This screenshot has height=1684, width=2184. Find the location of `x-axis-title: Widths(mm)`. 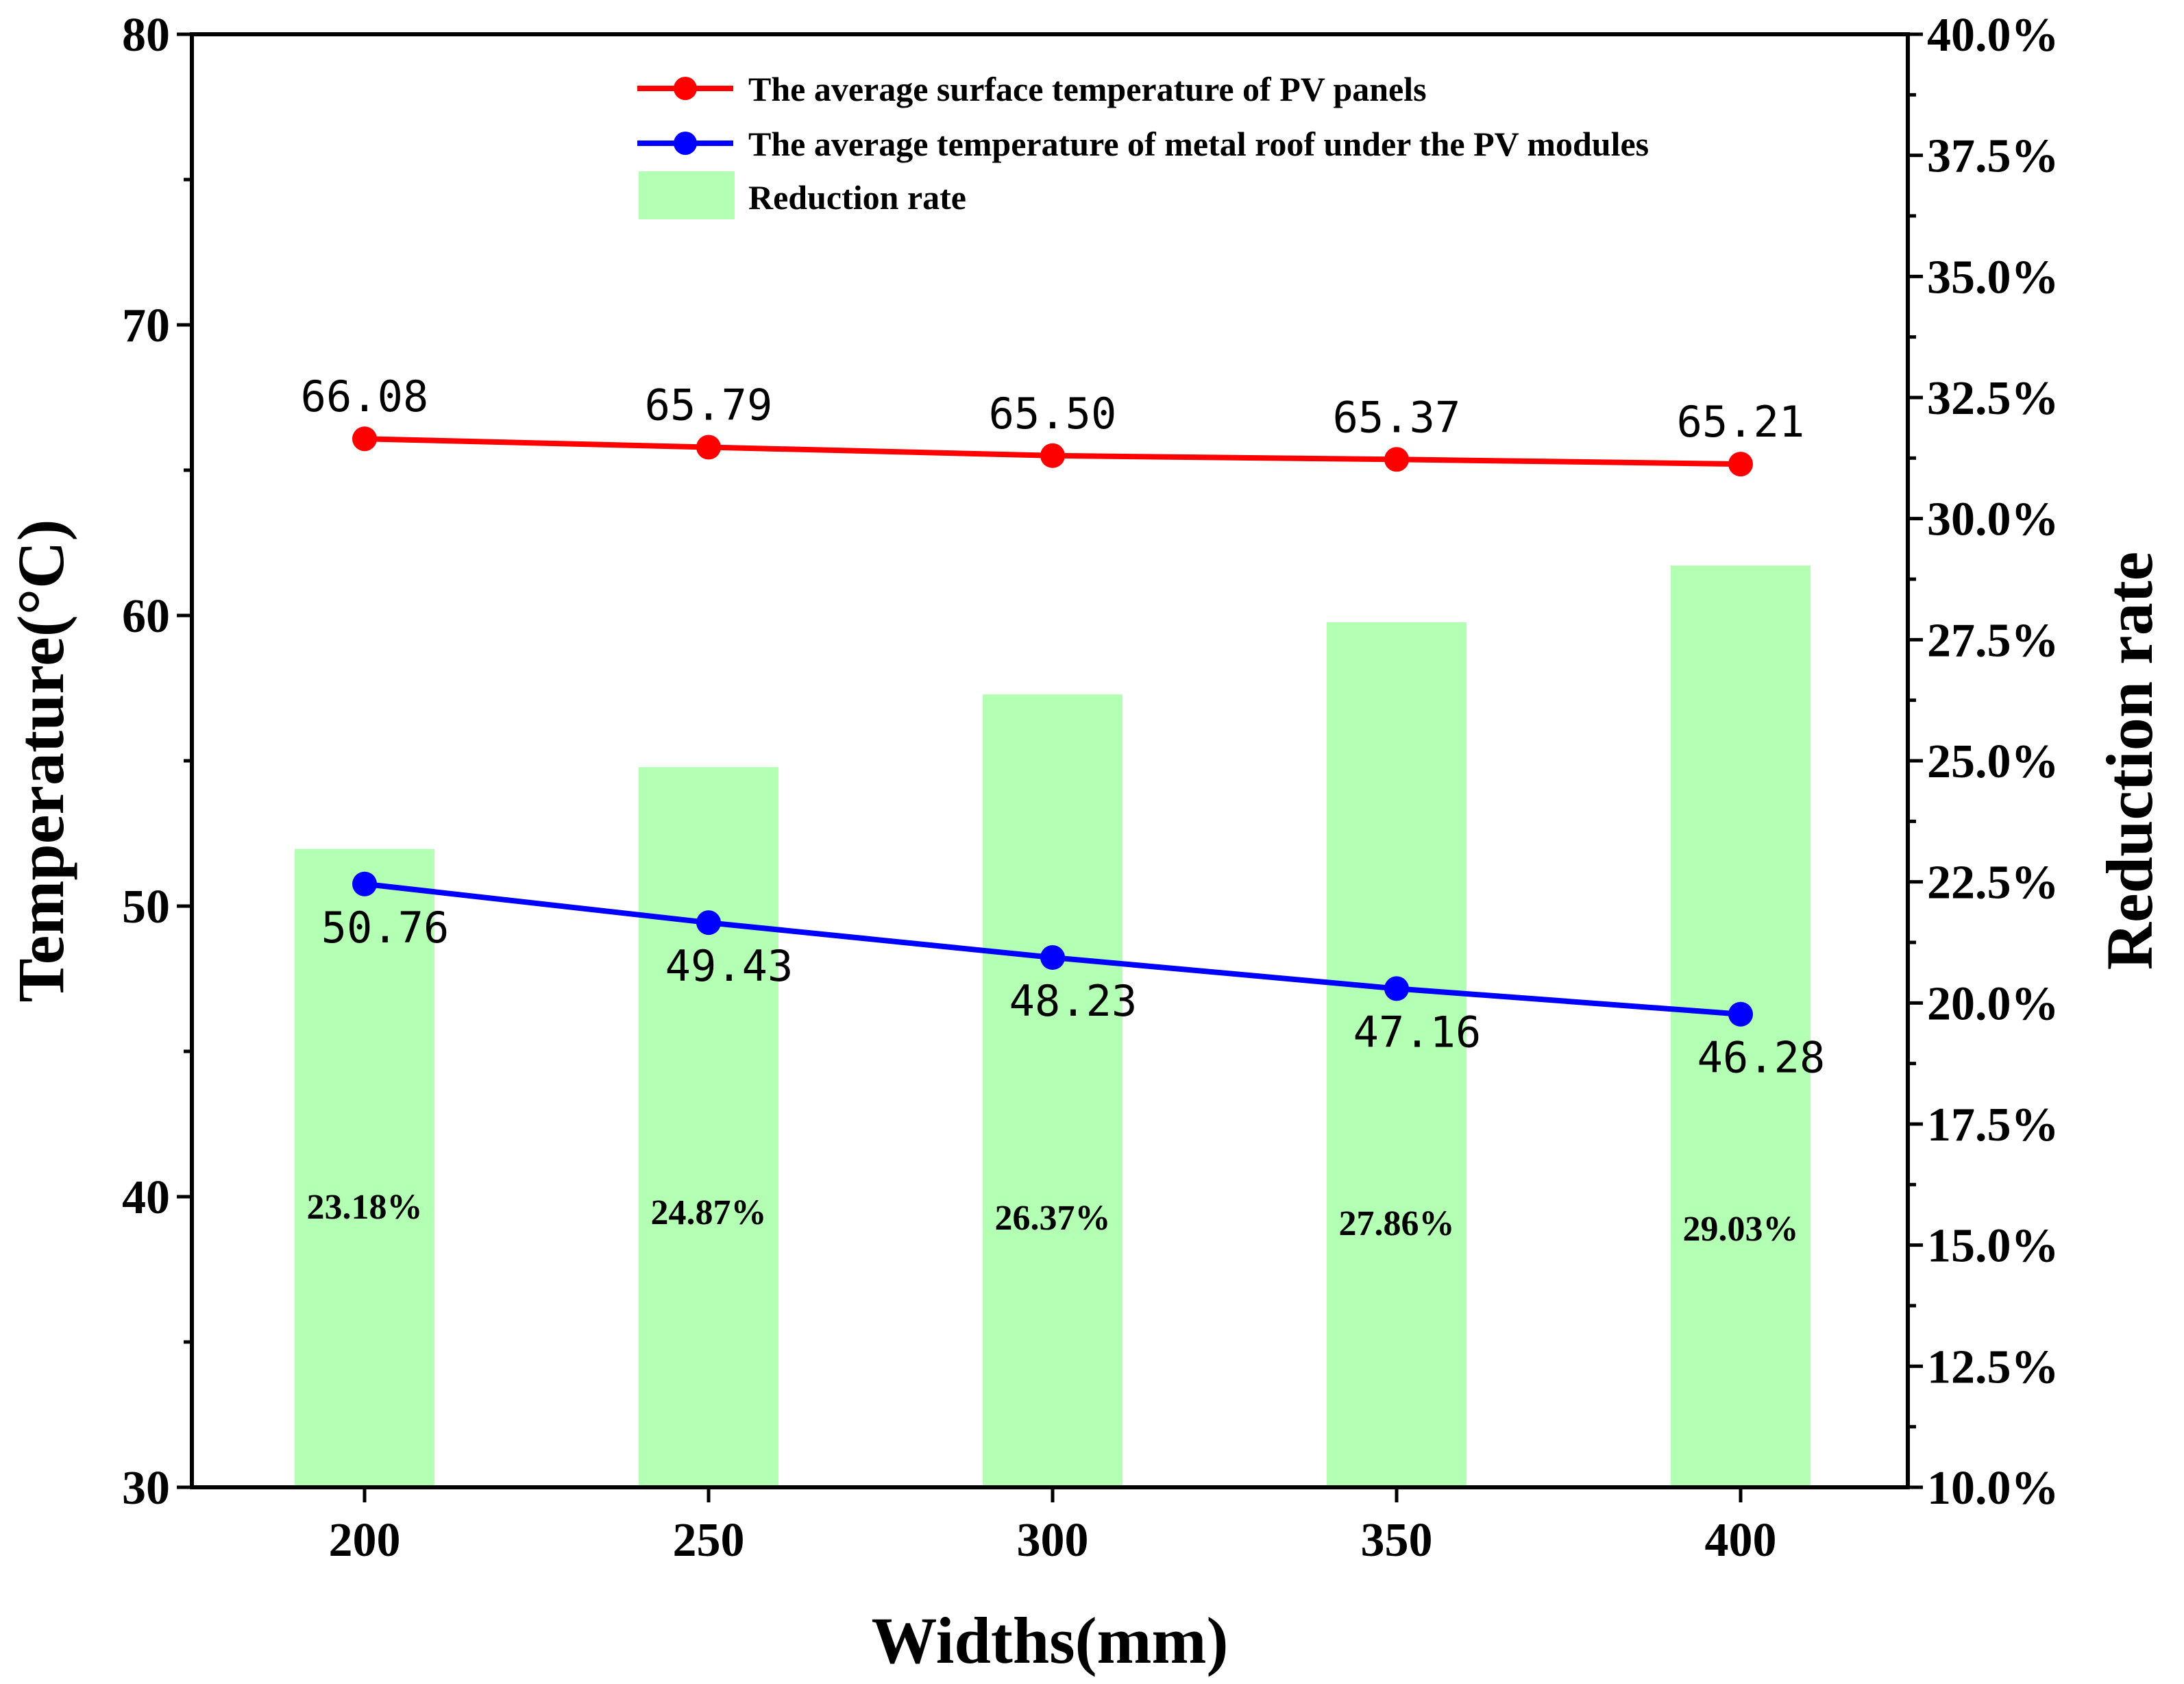

x-axis-title: Widths(mm) is located at coordinates (1050, 1641).